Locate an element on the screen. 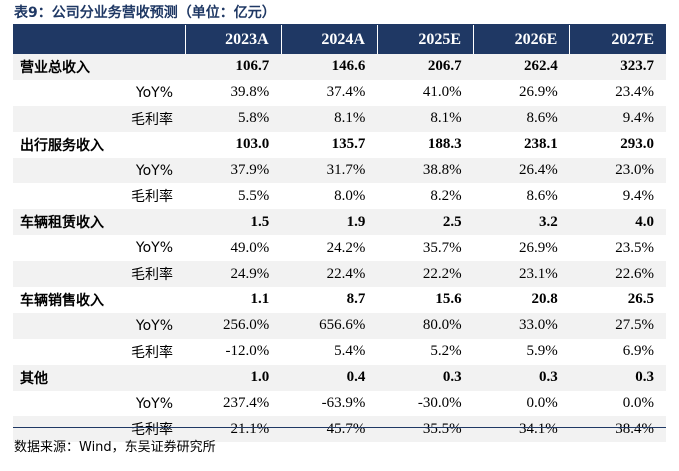 The height and width of the screenshot is (471, 679). value-cell: 256.0% is located at coordinates (233, 325).